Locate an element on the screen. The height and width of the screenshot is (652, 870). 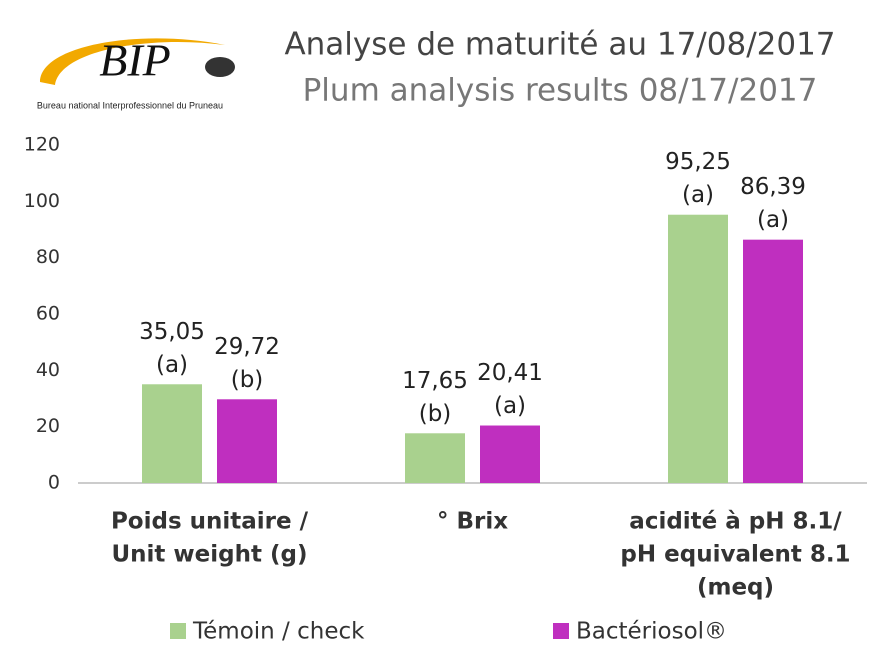
y-tick-label: 20 is located at coordinates (48, 426).